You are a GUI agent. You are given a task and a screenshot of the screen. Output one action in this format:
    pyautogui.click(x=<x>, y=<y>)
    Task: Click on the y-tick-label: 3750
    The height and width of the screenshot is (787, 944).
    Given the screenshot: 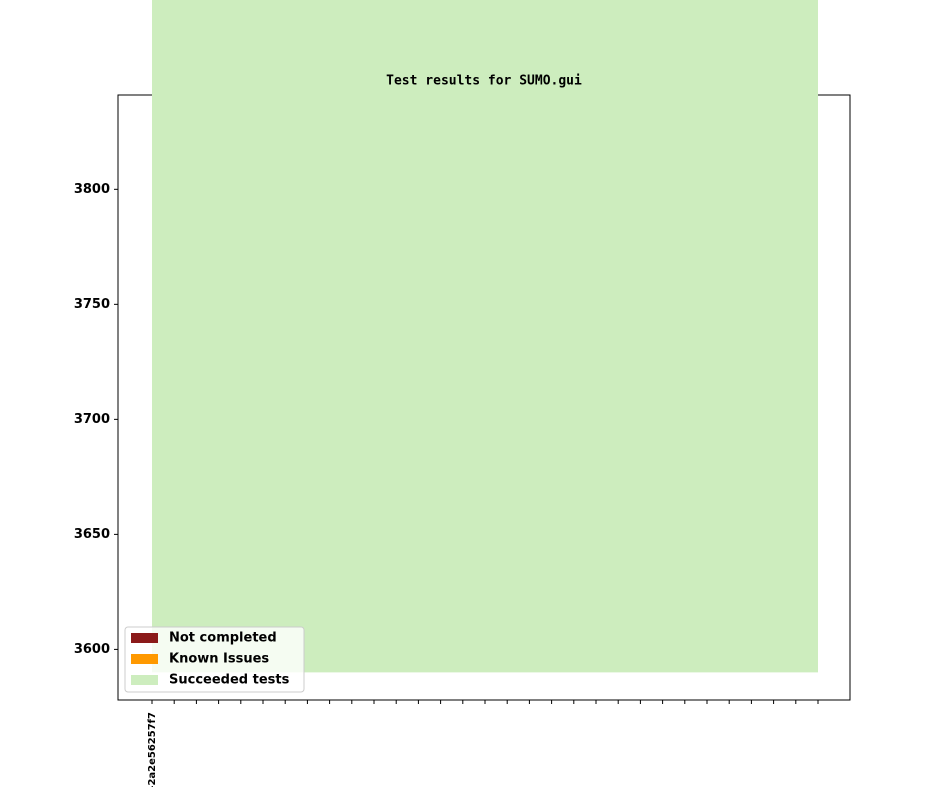 What is the action you would take?
    pyautogui.click(x=92, y=304)
    